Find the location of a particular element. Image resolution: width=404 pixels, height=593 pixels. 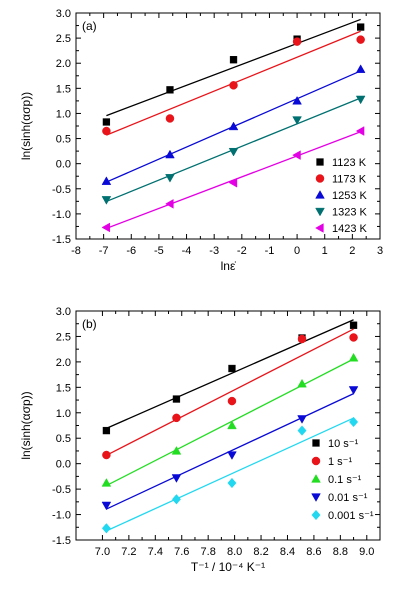

legend-label: 1 s⁻¹ is located at coordinates (340, 462).